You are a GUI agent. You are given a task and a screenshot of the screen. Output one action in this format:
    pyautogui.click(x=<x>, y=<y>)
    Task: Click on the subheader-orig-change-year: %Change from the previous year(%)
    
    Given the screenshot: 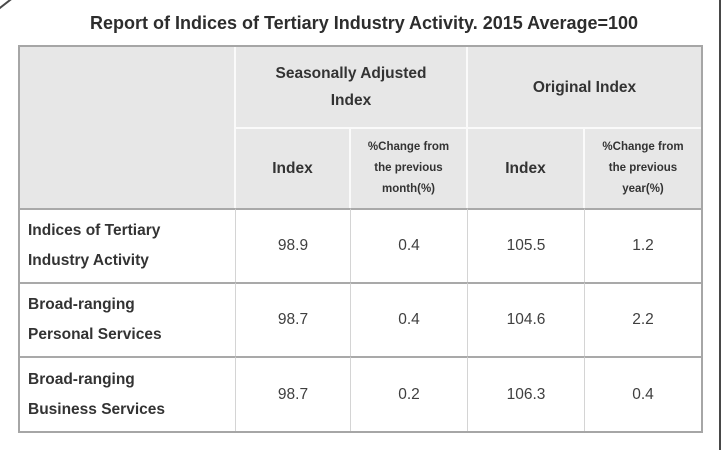 What is the action you would take?
    pyautogui.click(x=643, y=168)
    